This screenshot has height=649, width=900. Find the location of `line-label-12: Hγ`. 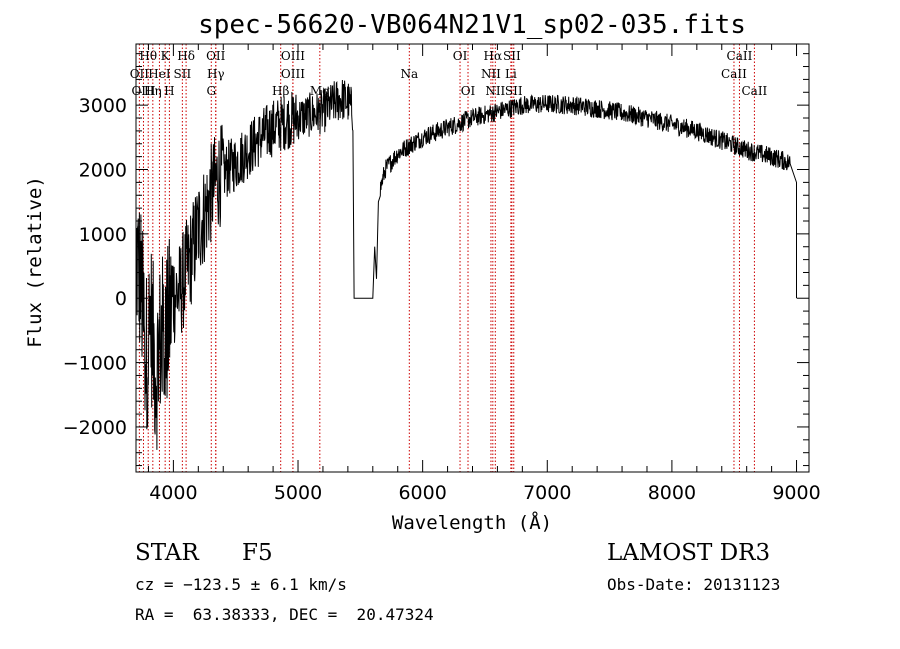

line-label-12: Hγ is located at coordinates (216, 74).